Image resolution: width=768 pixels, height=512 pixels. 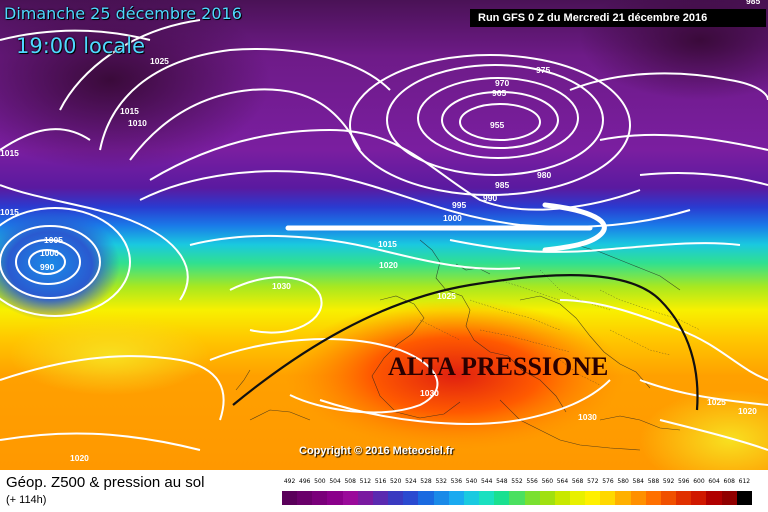 I want to click on yellow-east, so click(x=704, y=430).